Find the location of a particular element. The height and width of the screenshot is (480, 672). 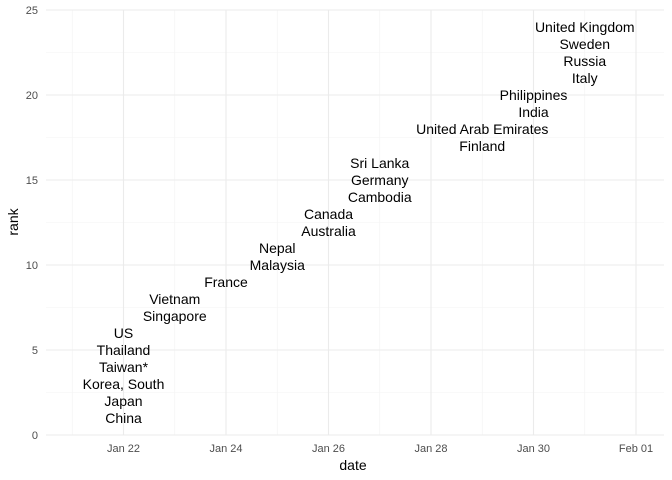

country-label: France is located at coordinates (226, 282).